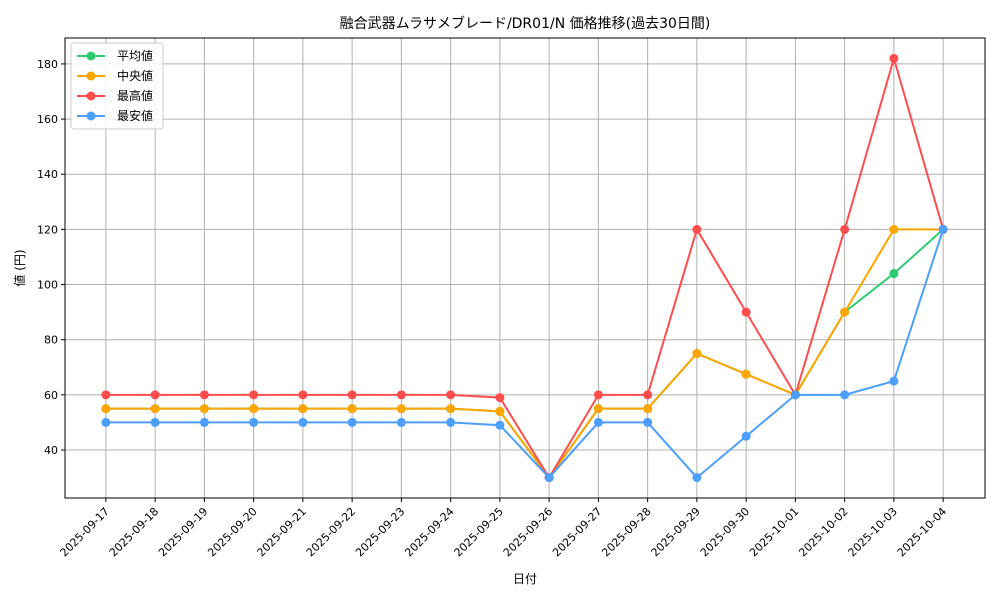 The width and height of the screenshot is (1000, 600). What do you see at coordinates (47, 64) in the screenshot?
I see `y-tick-label: 180` at bounding box center [47, 64].